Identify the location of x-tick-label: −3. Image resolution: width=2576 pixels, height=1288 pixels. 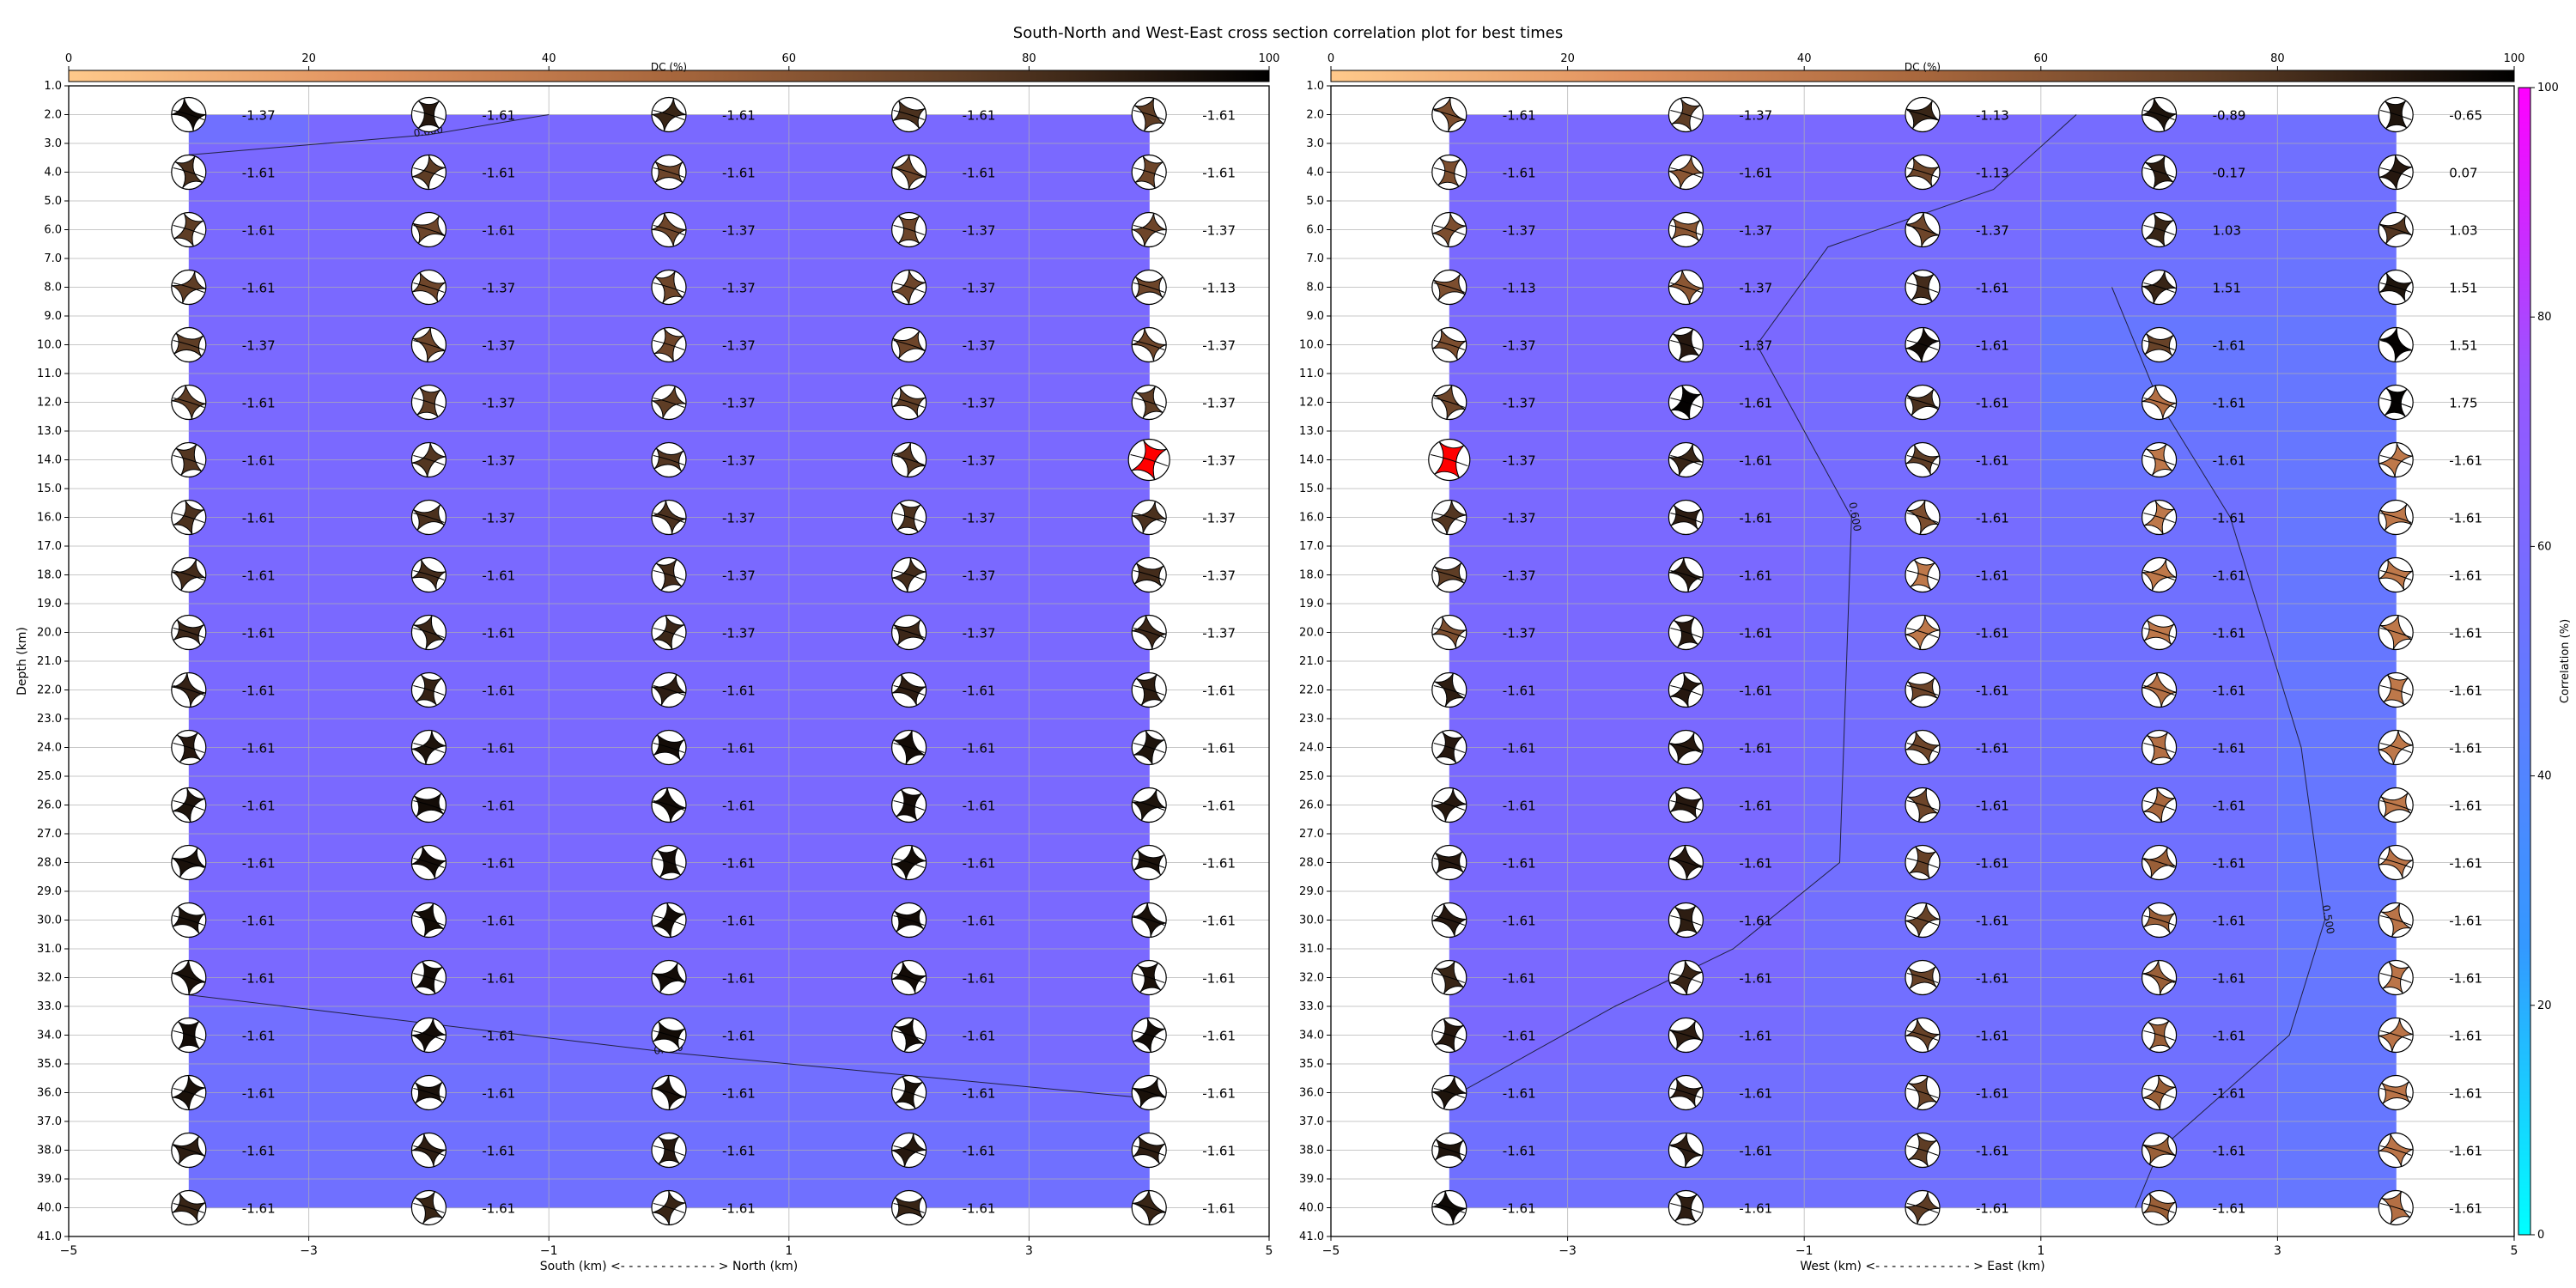
(1568, 1251).